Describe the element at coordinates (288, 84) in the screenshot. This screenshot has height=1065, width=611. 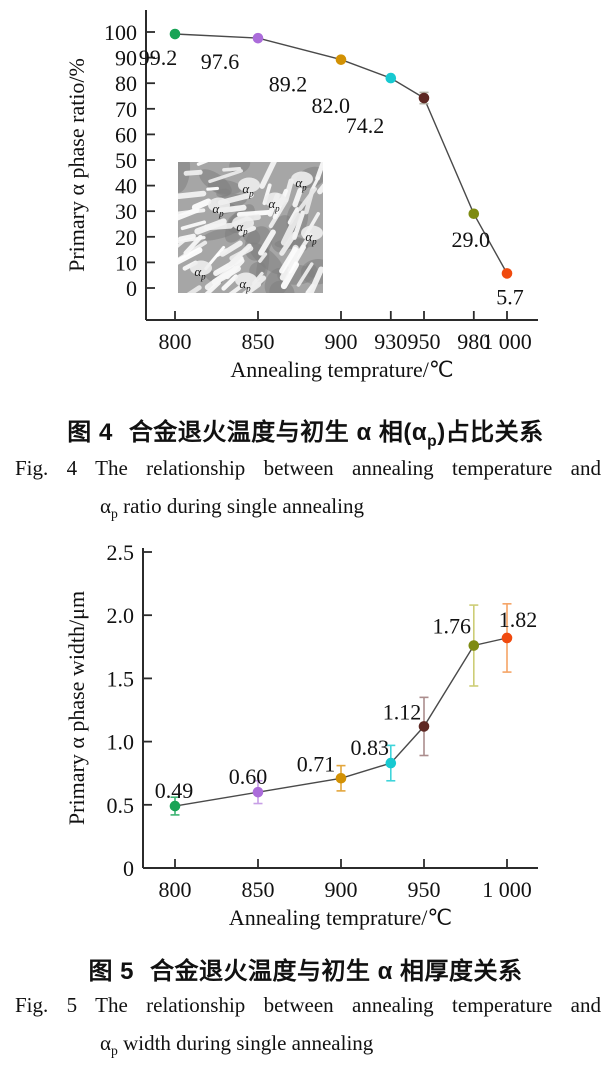
I see `data-point-label: 89.2` at that location.